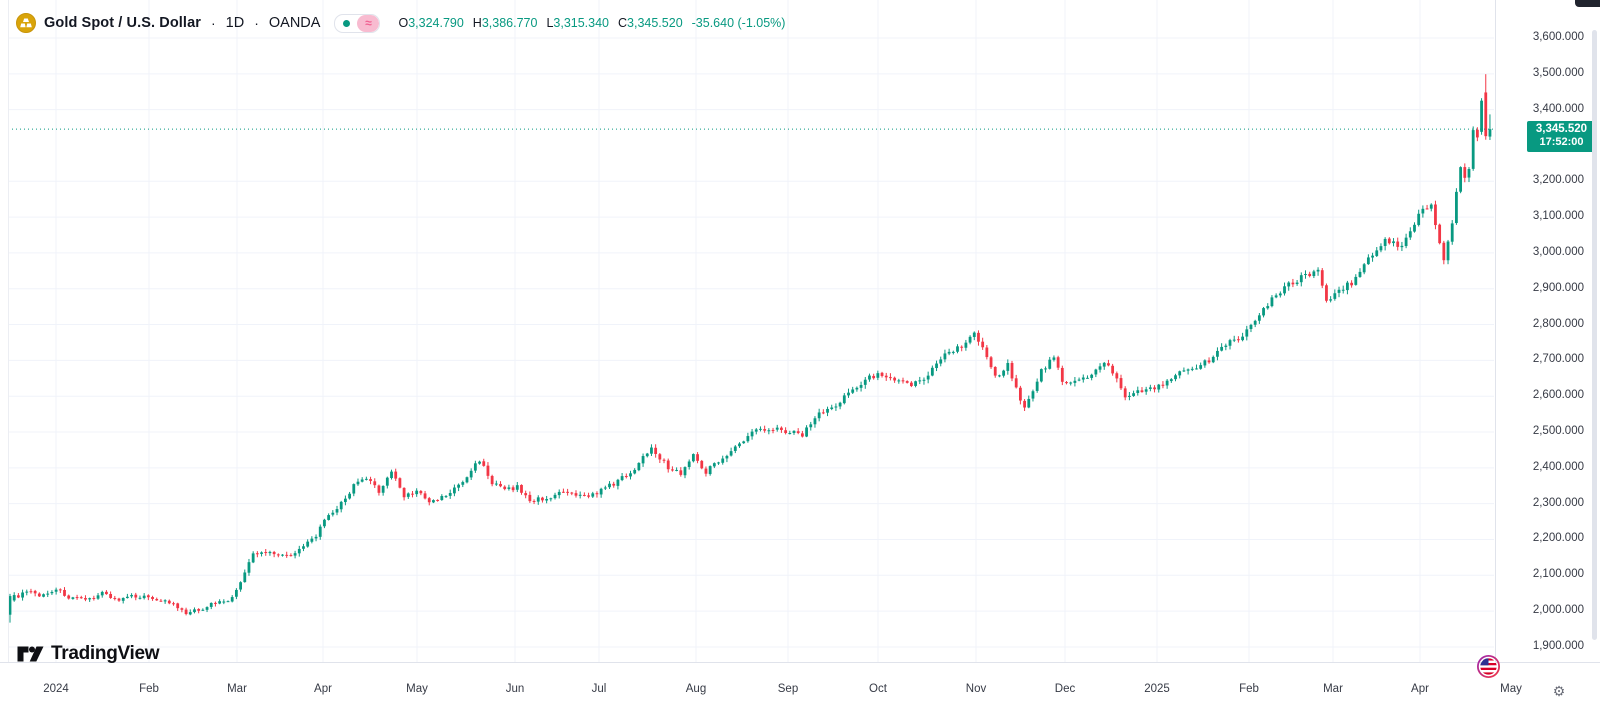 This screenshot has height=707, width=1600. I want to click on price-tick-label: 3,000.000, so click(1558, 251).